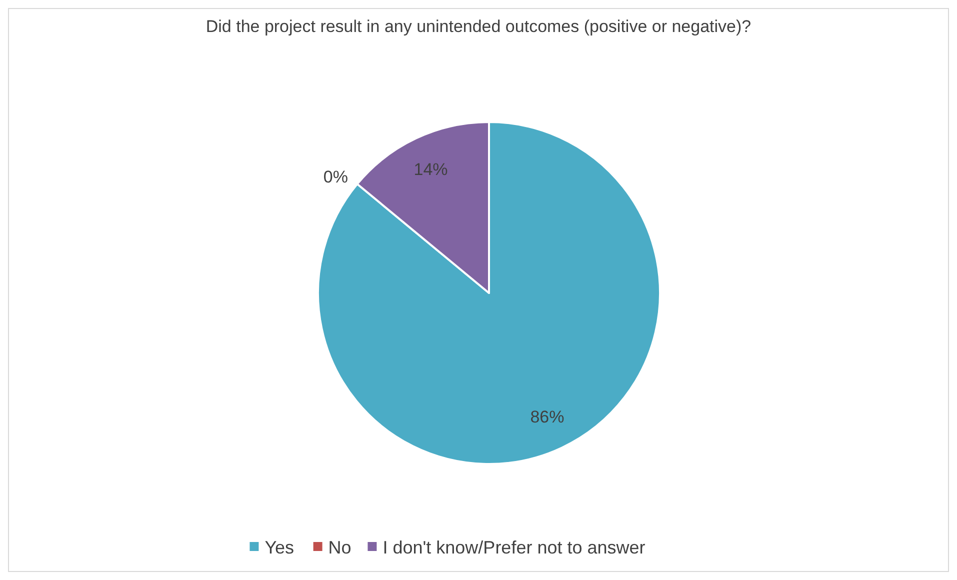 This screenshot has width=957, height=580. Describe the element at coordinates (547, 417) in the screenshot. I see `data-label: 86%` at that location.